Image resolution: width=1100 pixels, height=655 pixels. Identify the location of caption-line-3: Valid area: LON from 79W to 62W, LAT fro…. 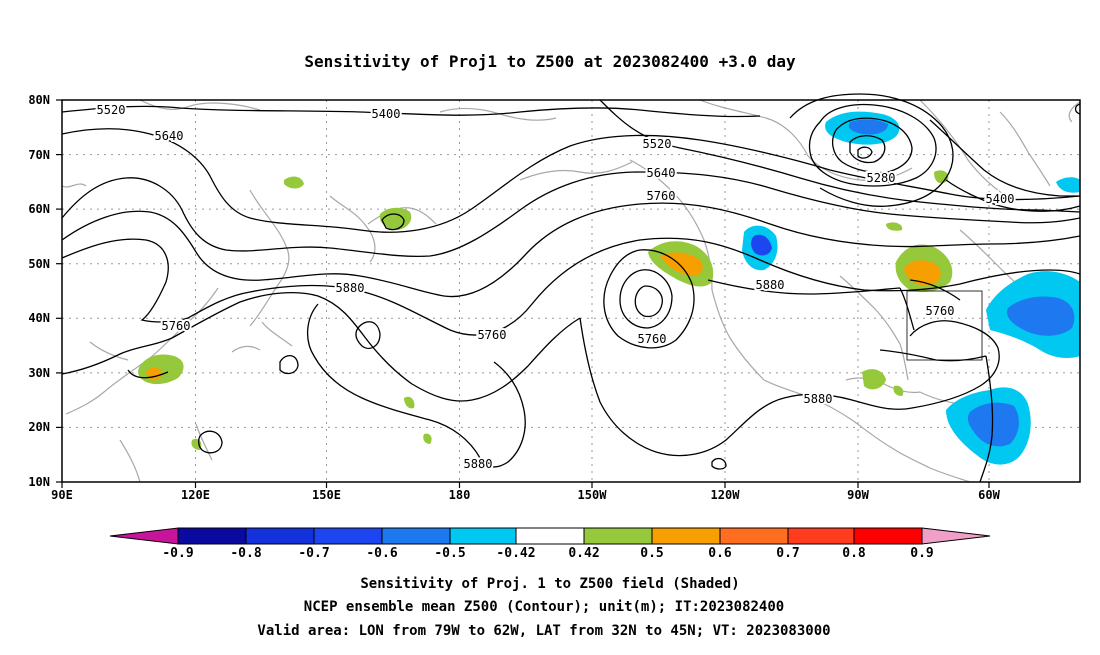
(543, 631).